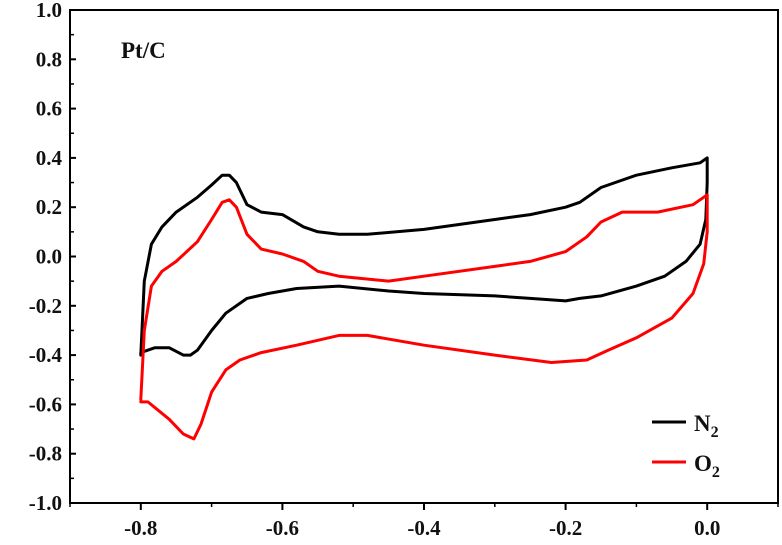 The height and width of the screenshot is (545, 782). I want to click on y-tick-label: -0.8, so click(45, 454).